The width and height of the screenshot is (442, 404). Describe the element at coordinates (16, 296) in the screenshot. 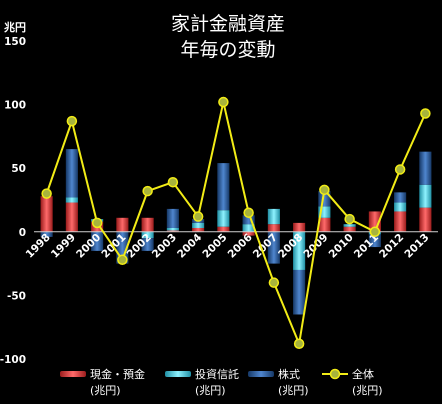

I see `y-tick-label: -50` at that location.